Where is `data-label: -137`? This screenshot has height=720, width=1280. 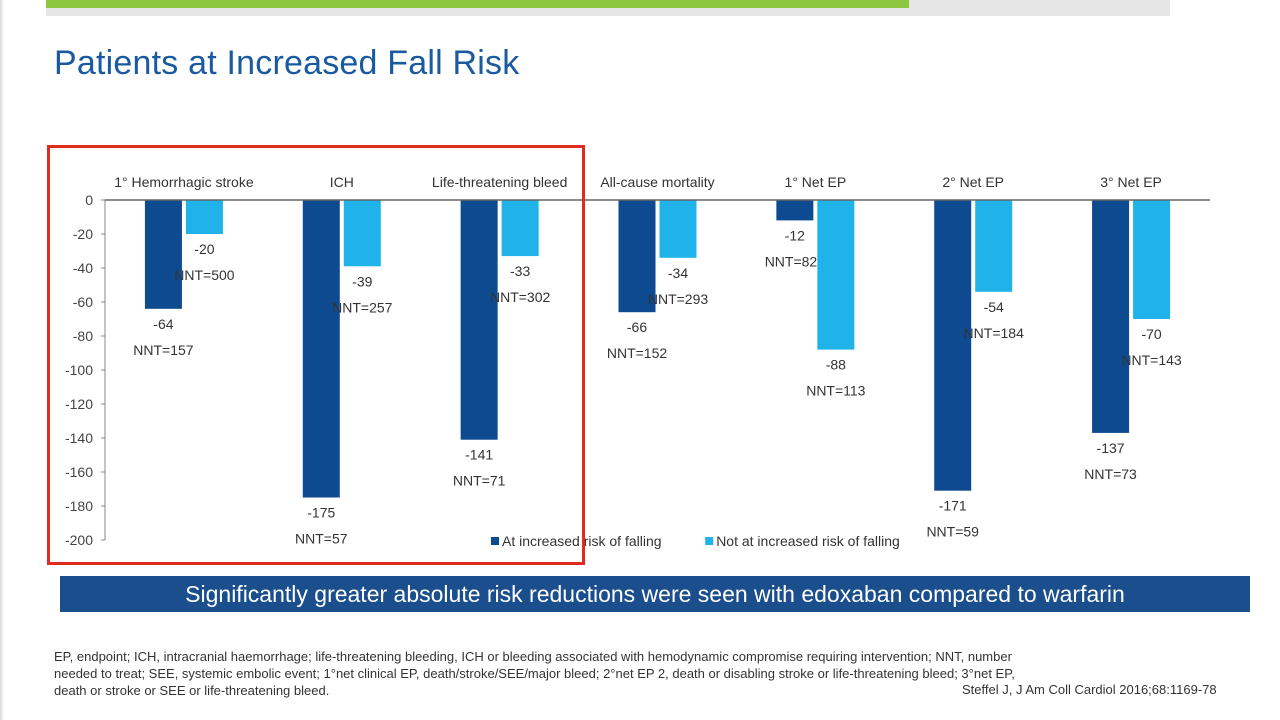 data-label: -137 is located at coordinates (1111, 448).